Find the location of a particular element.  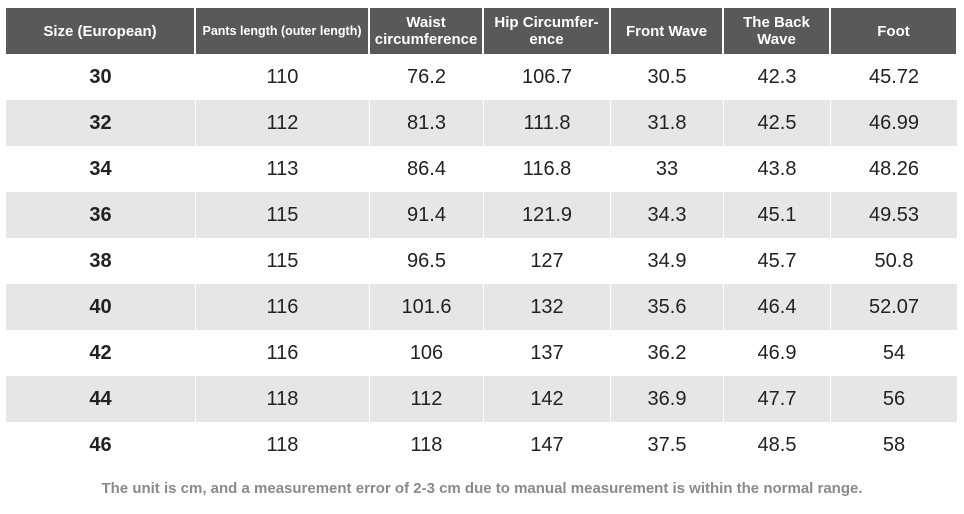

table-cell: 32 is located at coordinates (101, 123).